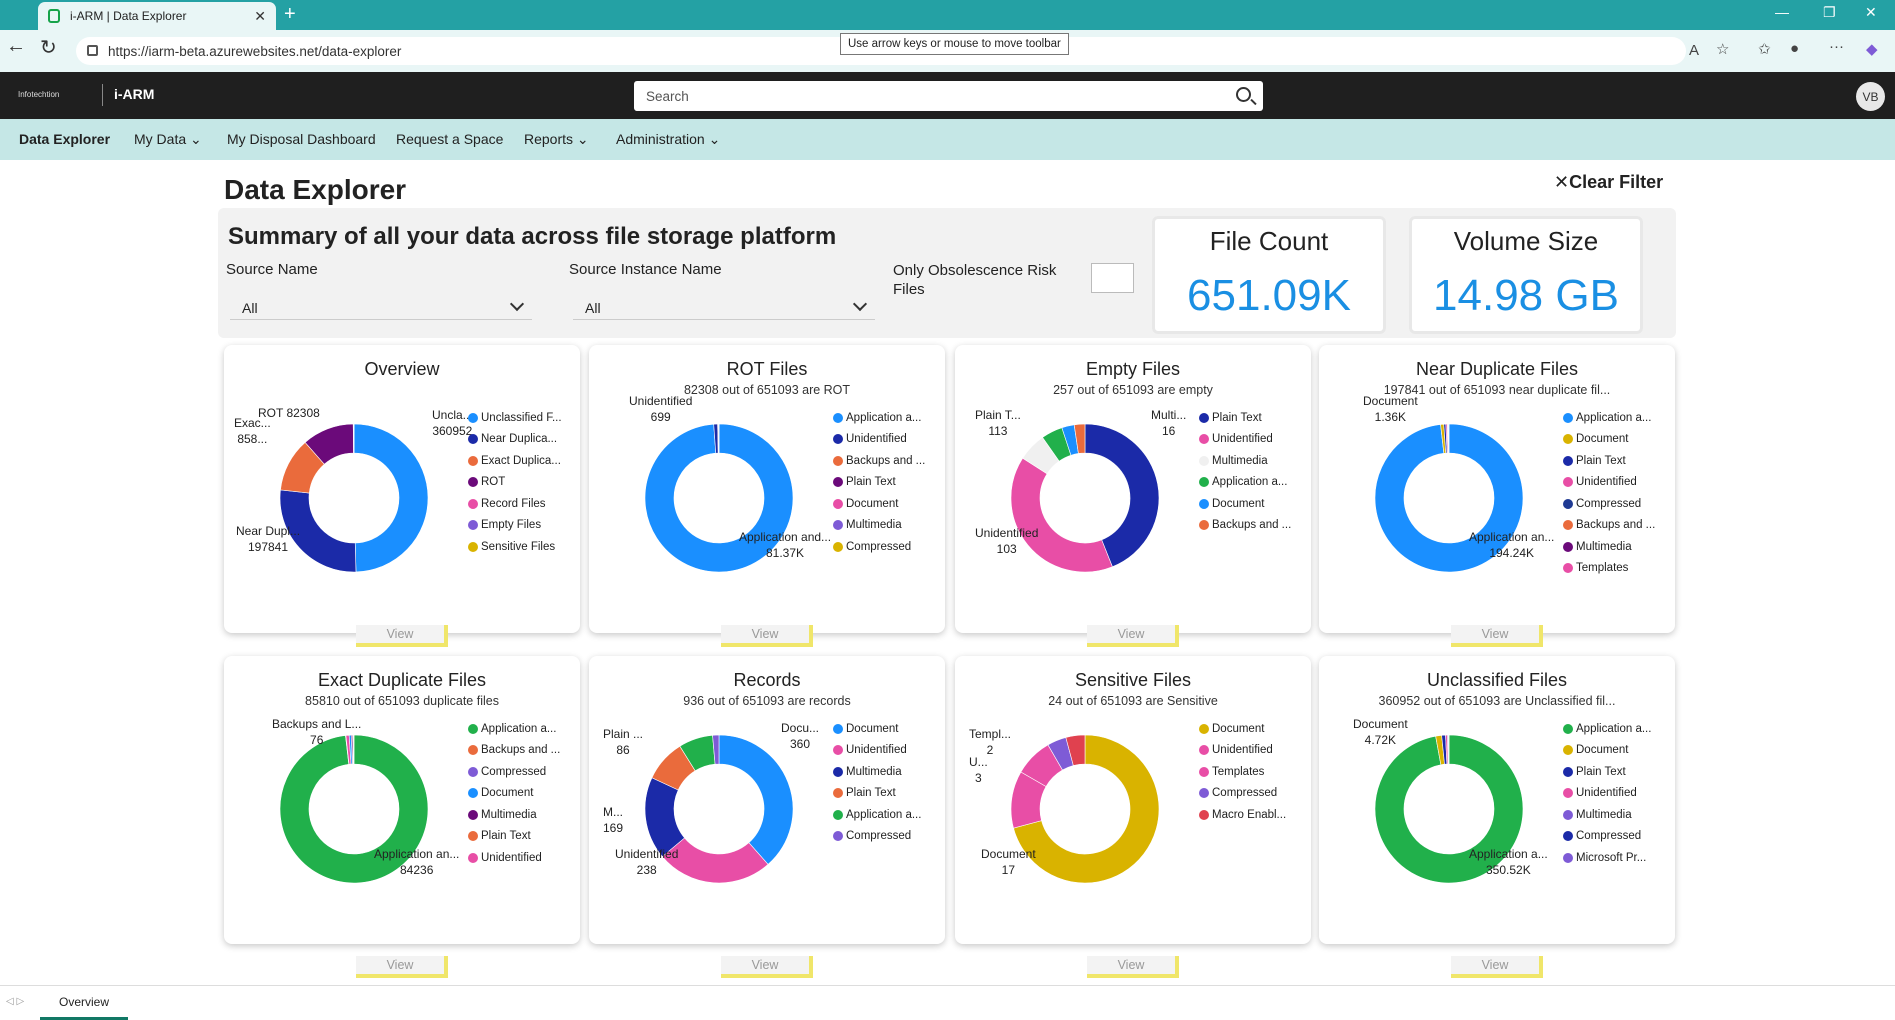  What do you see at coordinates (449, 139) in the screenshot?
I see `menu-request-a-space: Request a Space` at bounding box center [449, 139].